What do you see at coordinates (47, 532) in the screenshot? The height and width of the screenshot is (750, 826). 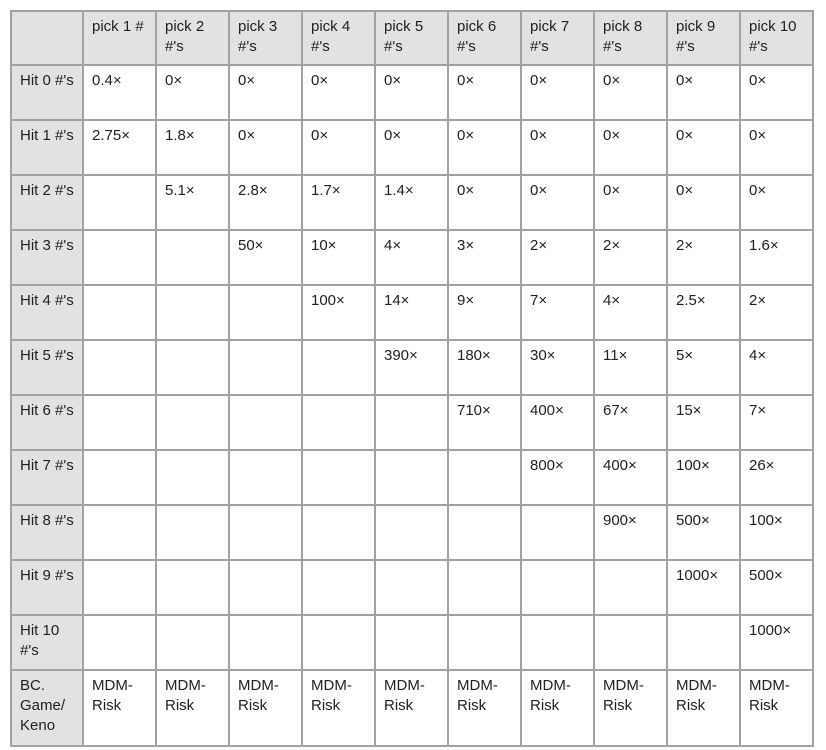 I see `row-label: Hit 8 #'s` at bounding box center [47, 532].